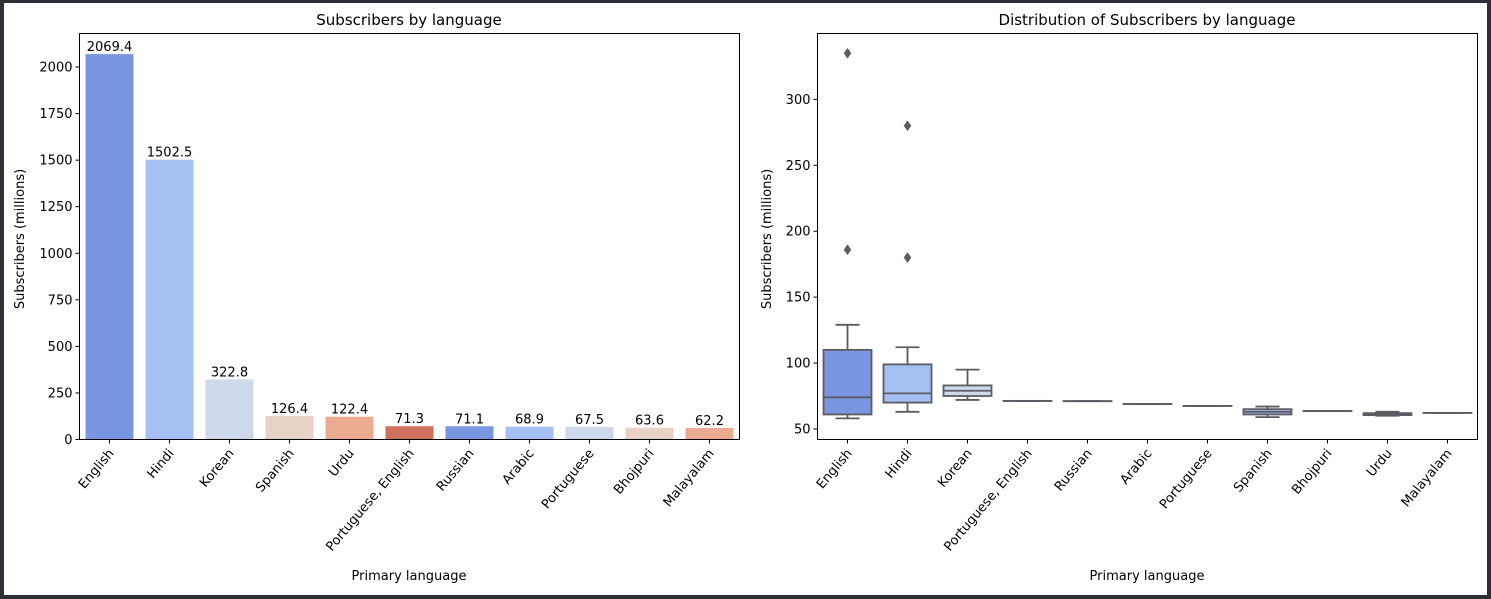  What do you see at coordinates (60, 347) in the screenshot?
I see `y-tick-label: 500` at bounding box center [60, 347].